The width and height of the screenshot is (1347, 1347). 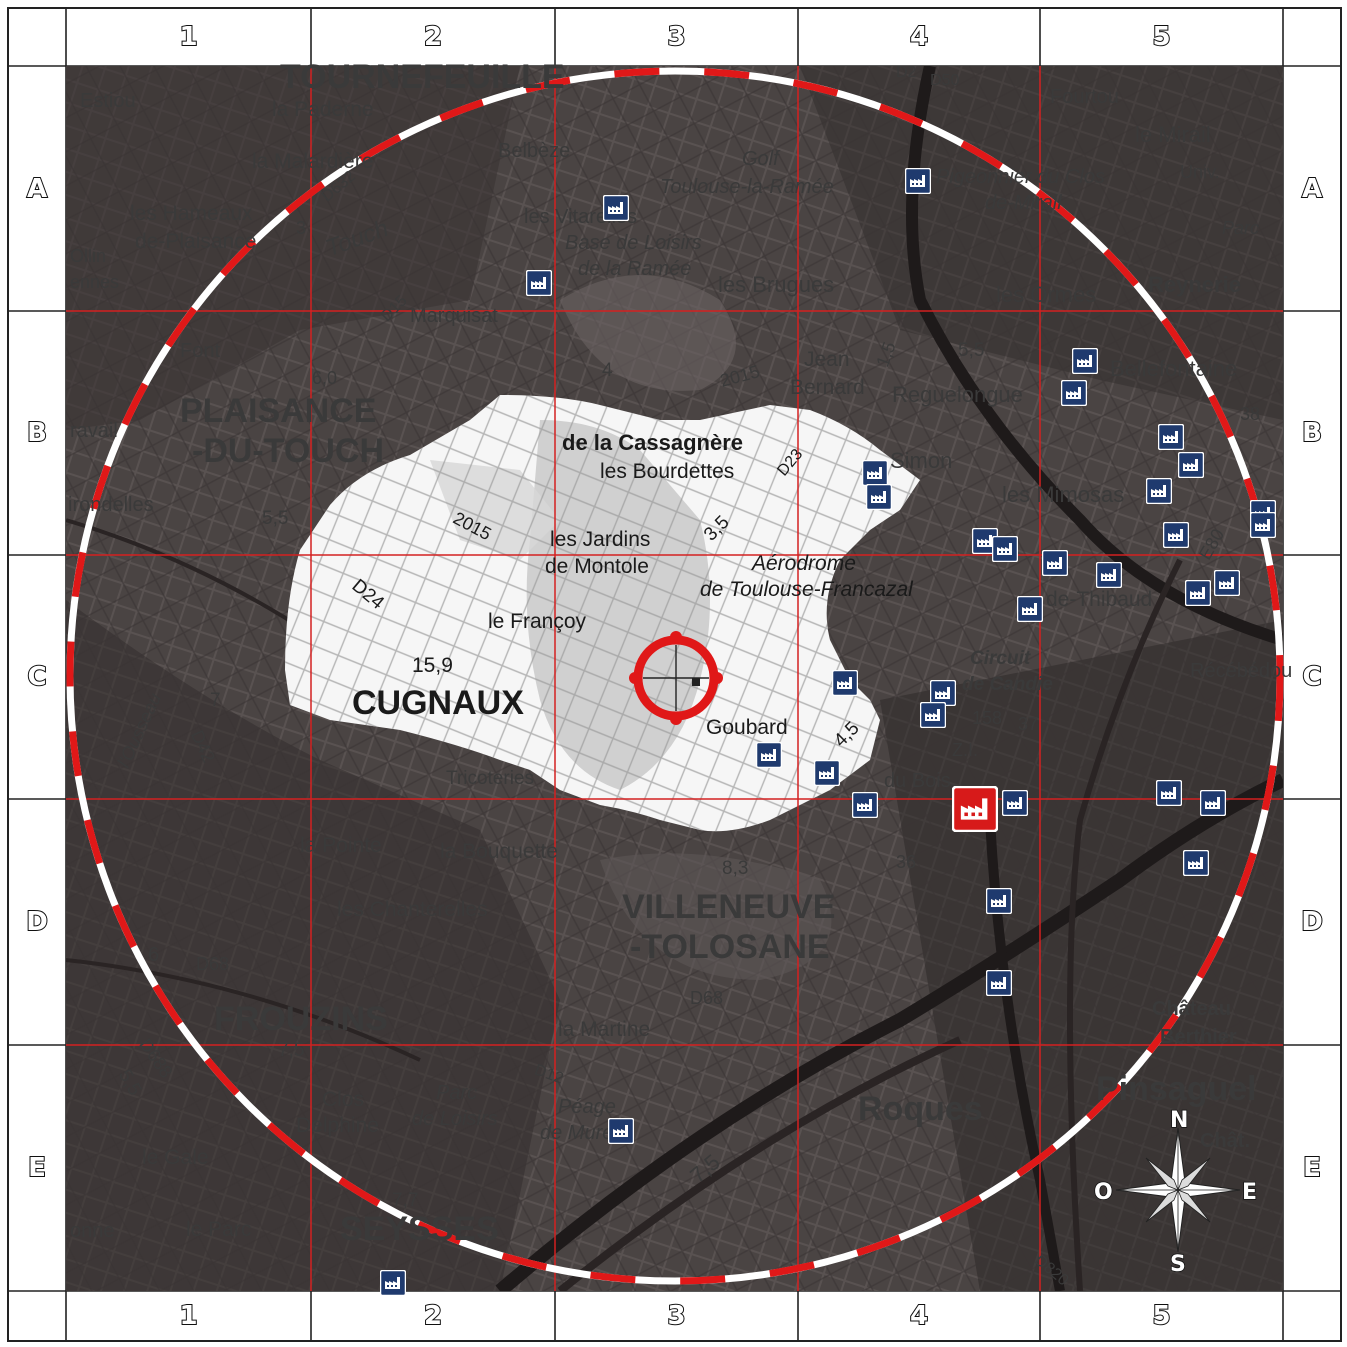 I want to click on crosshair-target-icon, so click(x=676, y=678).